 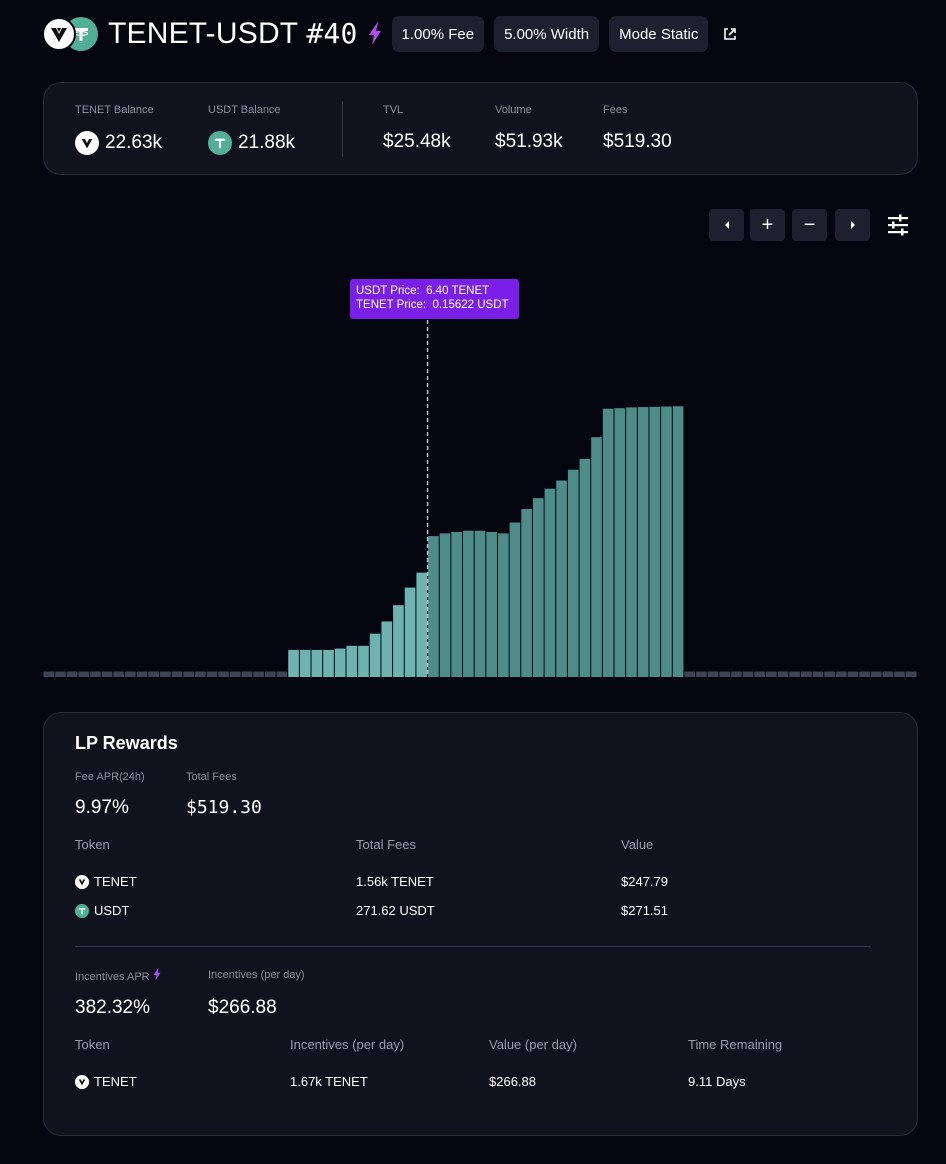 I want to click on tenet-balance-label: TENET Balance, so click(x=114, y=110).